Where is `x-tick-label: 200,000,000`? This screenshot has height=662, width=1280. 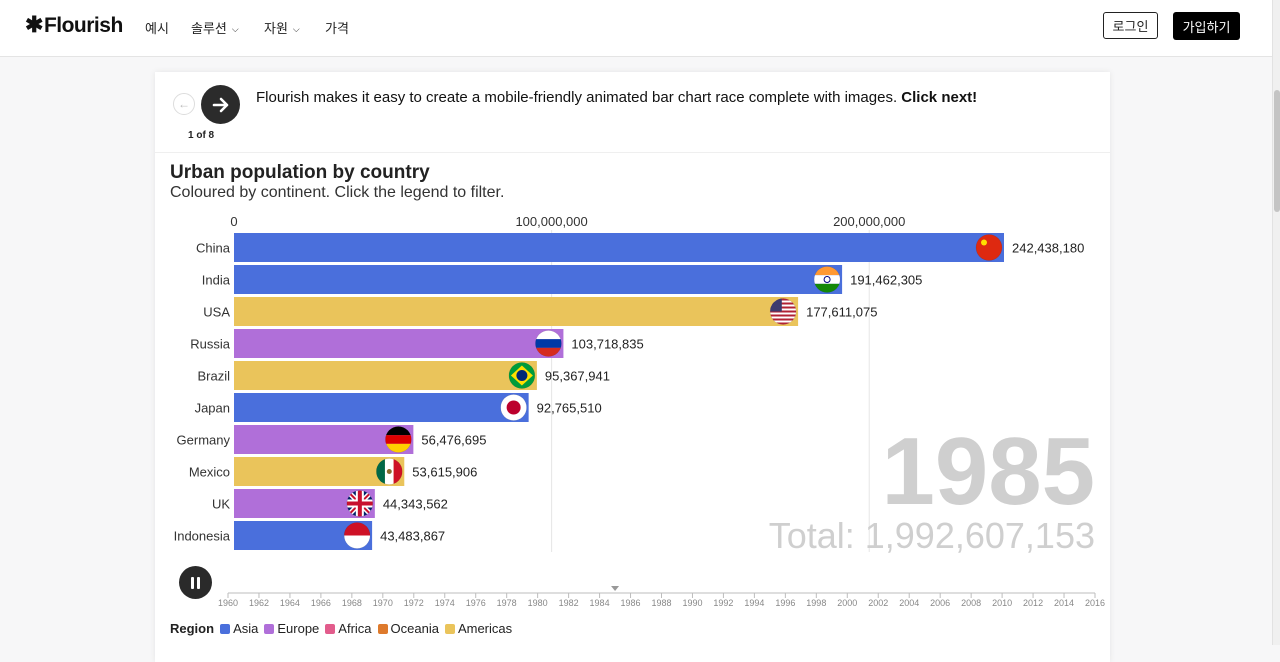
x-tick-label: 200,000,000 is located at coordinates (869, 221).